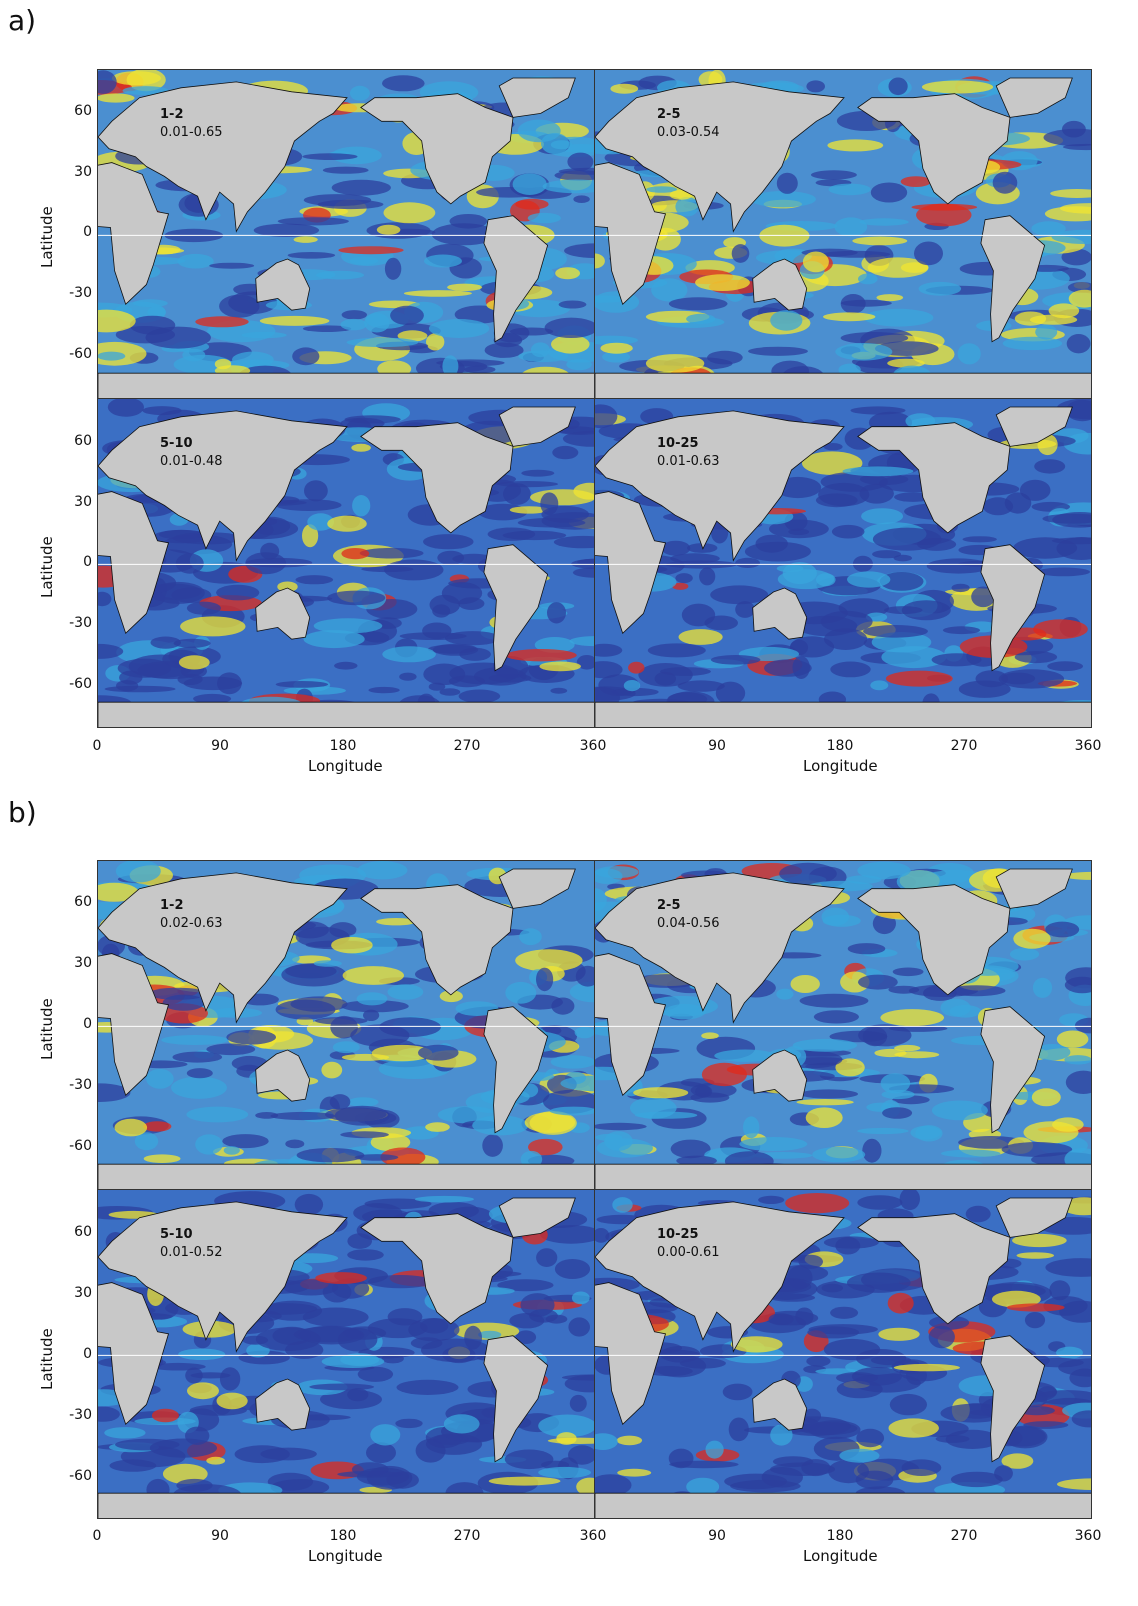  I want to click on range-label: 0.02-0.63, so click(191, 923).